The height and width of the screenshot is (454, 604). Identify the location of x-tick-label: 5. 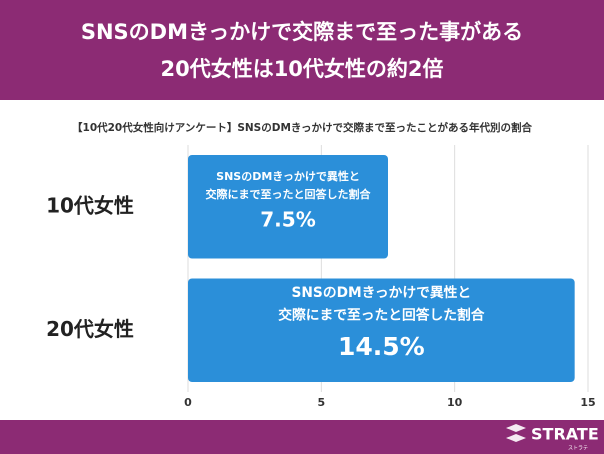
(322, 402).